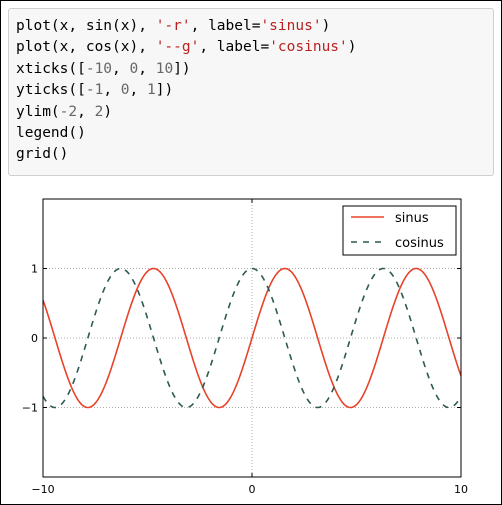 The image size is (502, 505). I want to click on code-token: legend(), so click(51, 132).